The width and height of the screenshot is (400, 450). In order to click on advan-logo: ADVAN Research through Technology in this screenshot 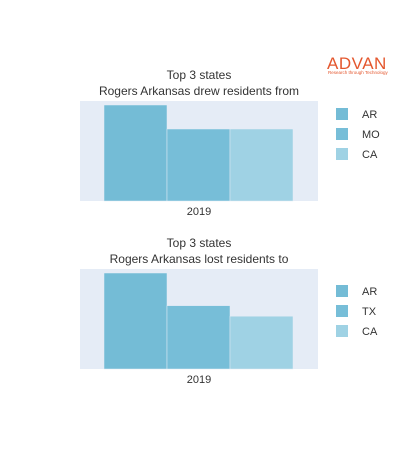, I will do `click(362, 66)`.